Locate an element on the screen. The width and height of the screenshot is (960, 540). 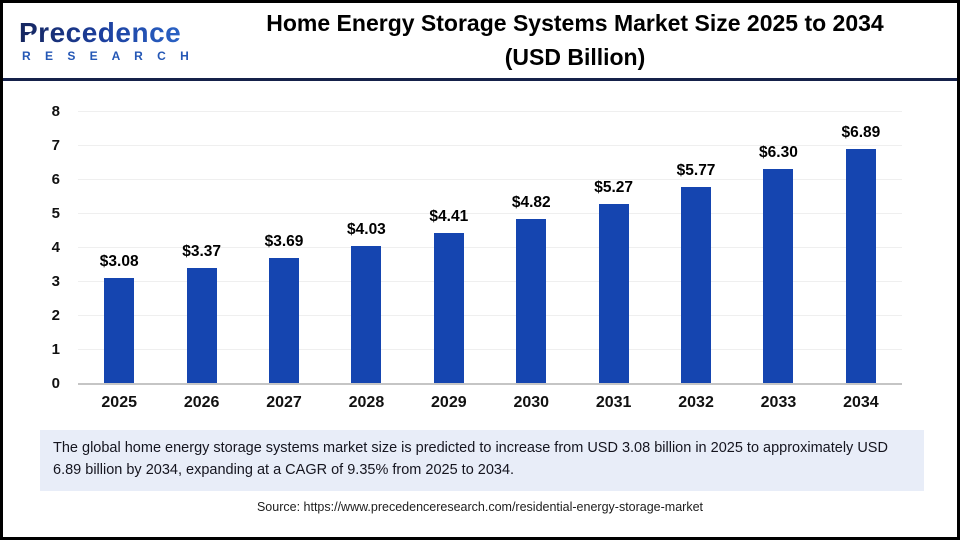
x-axis-label-2032: 2032 is located at coordinates (696, 402).